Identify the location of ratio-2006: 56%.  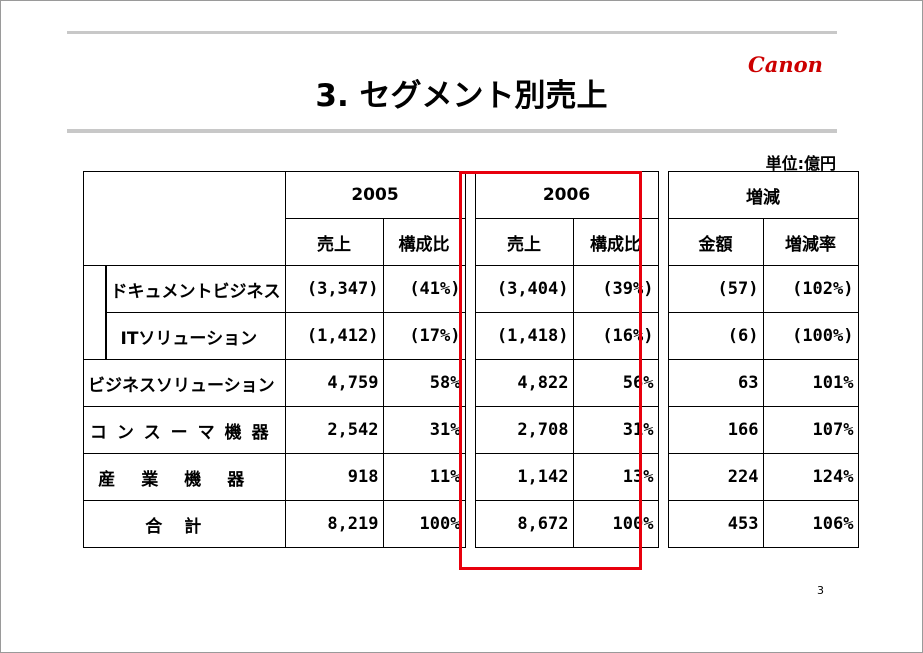
(615, 383).